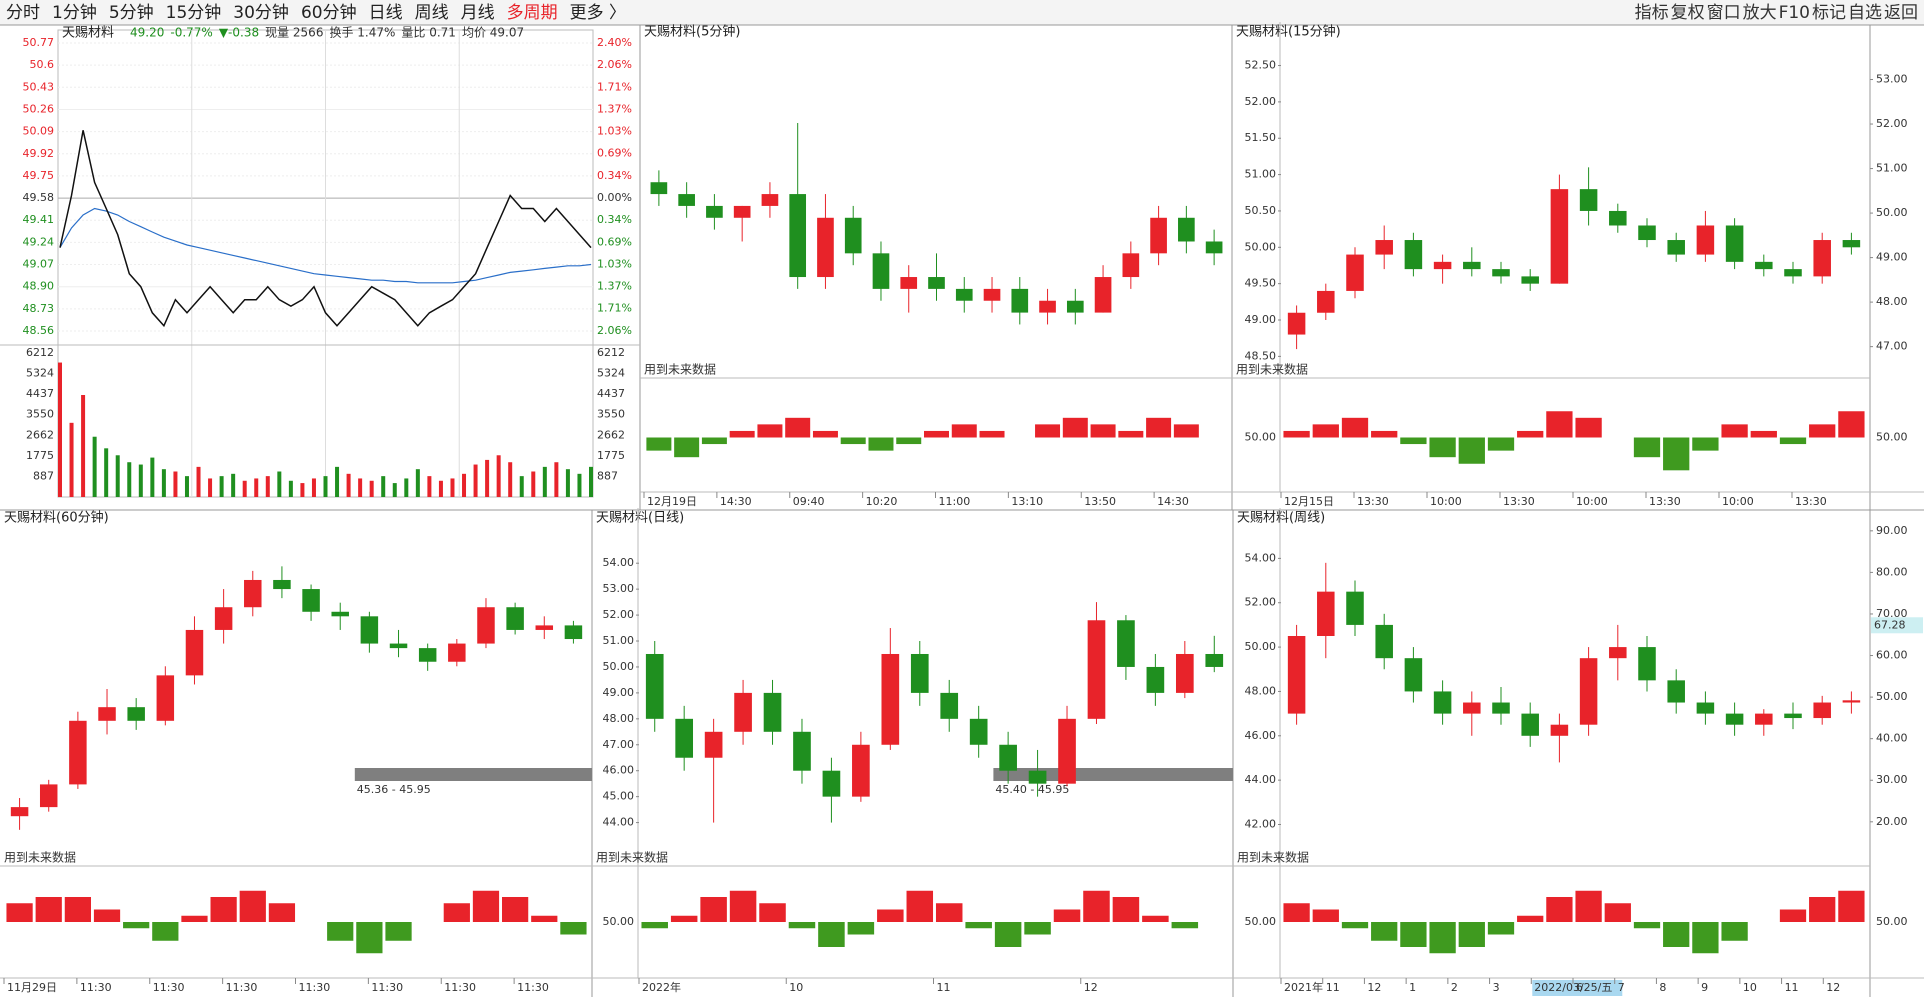 The height and width of the screenshot is (997, 1924). I want to click on tab: 多周期, so click(532, 13).